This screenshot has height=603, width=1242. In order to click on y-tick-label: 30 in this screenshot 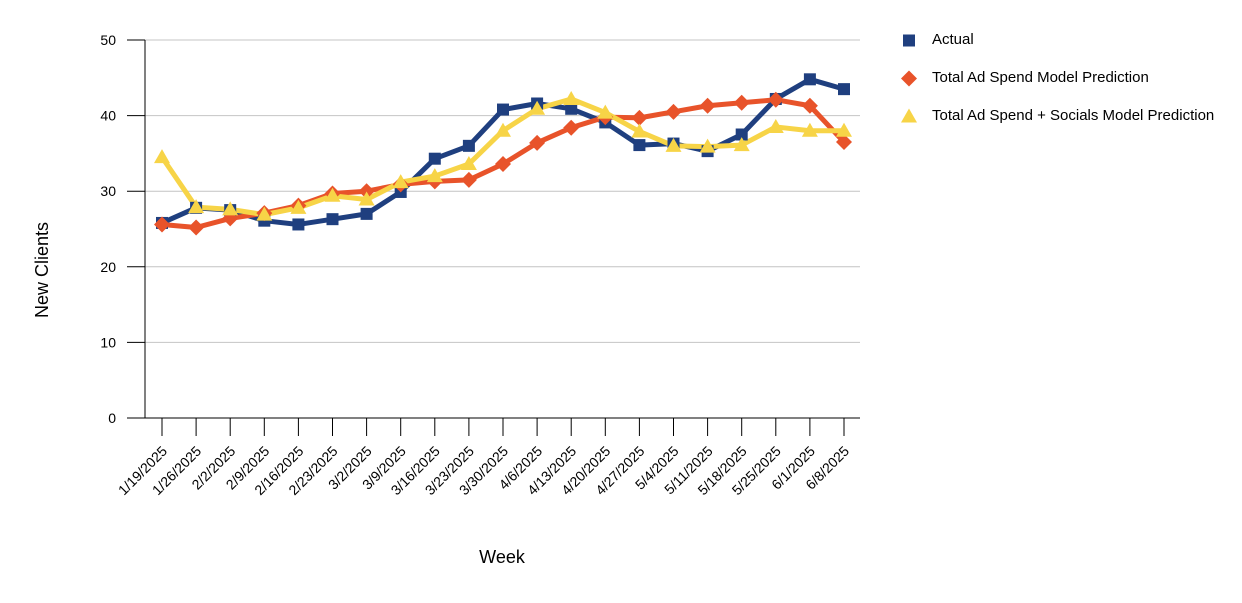, I will do `click(108, 191)`.